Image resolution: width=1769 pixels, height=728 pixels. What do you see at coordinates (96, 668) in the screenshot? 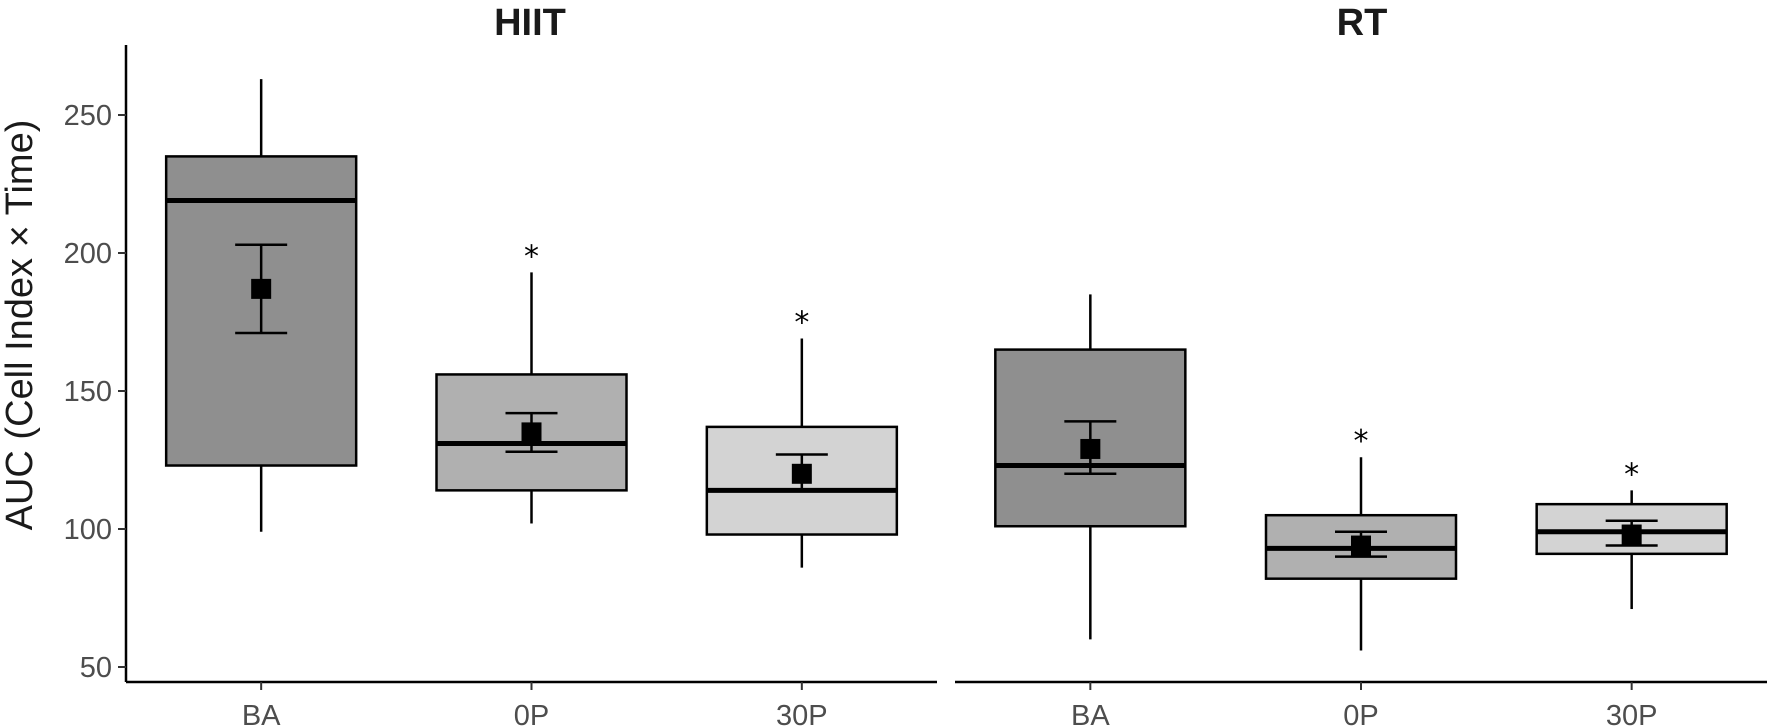
I see `y-tick-label: 50` at bounding box center [96, 668].